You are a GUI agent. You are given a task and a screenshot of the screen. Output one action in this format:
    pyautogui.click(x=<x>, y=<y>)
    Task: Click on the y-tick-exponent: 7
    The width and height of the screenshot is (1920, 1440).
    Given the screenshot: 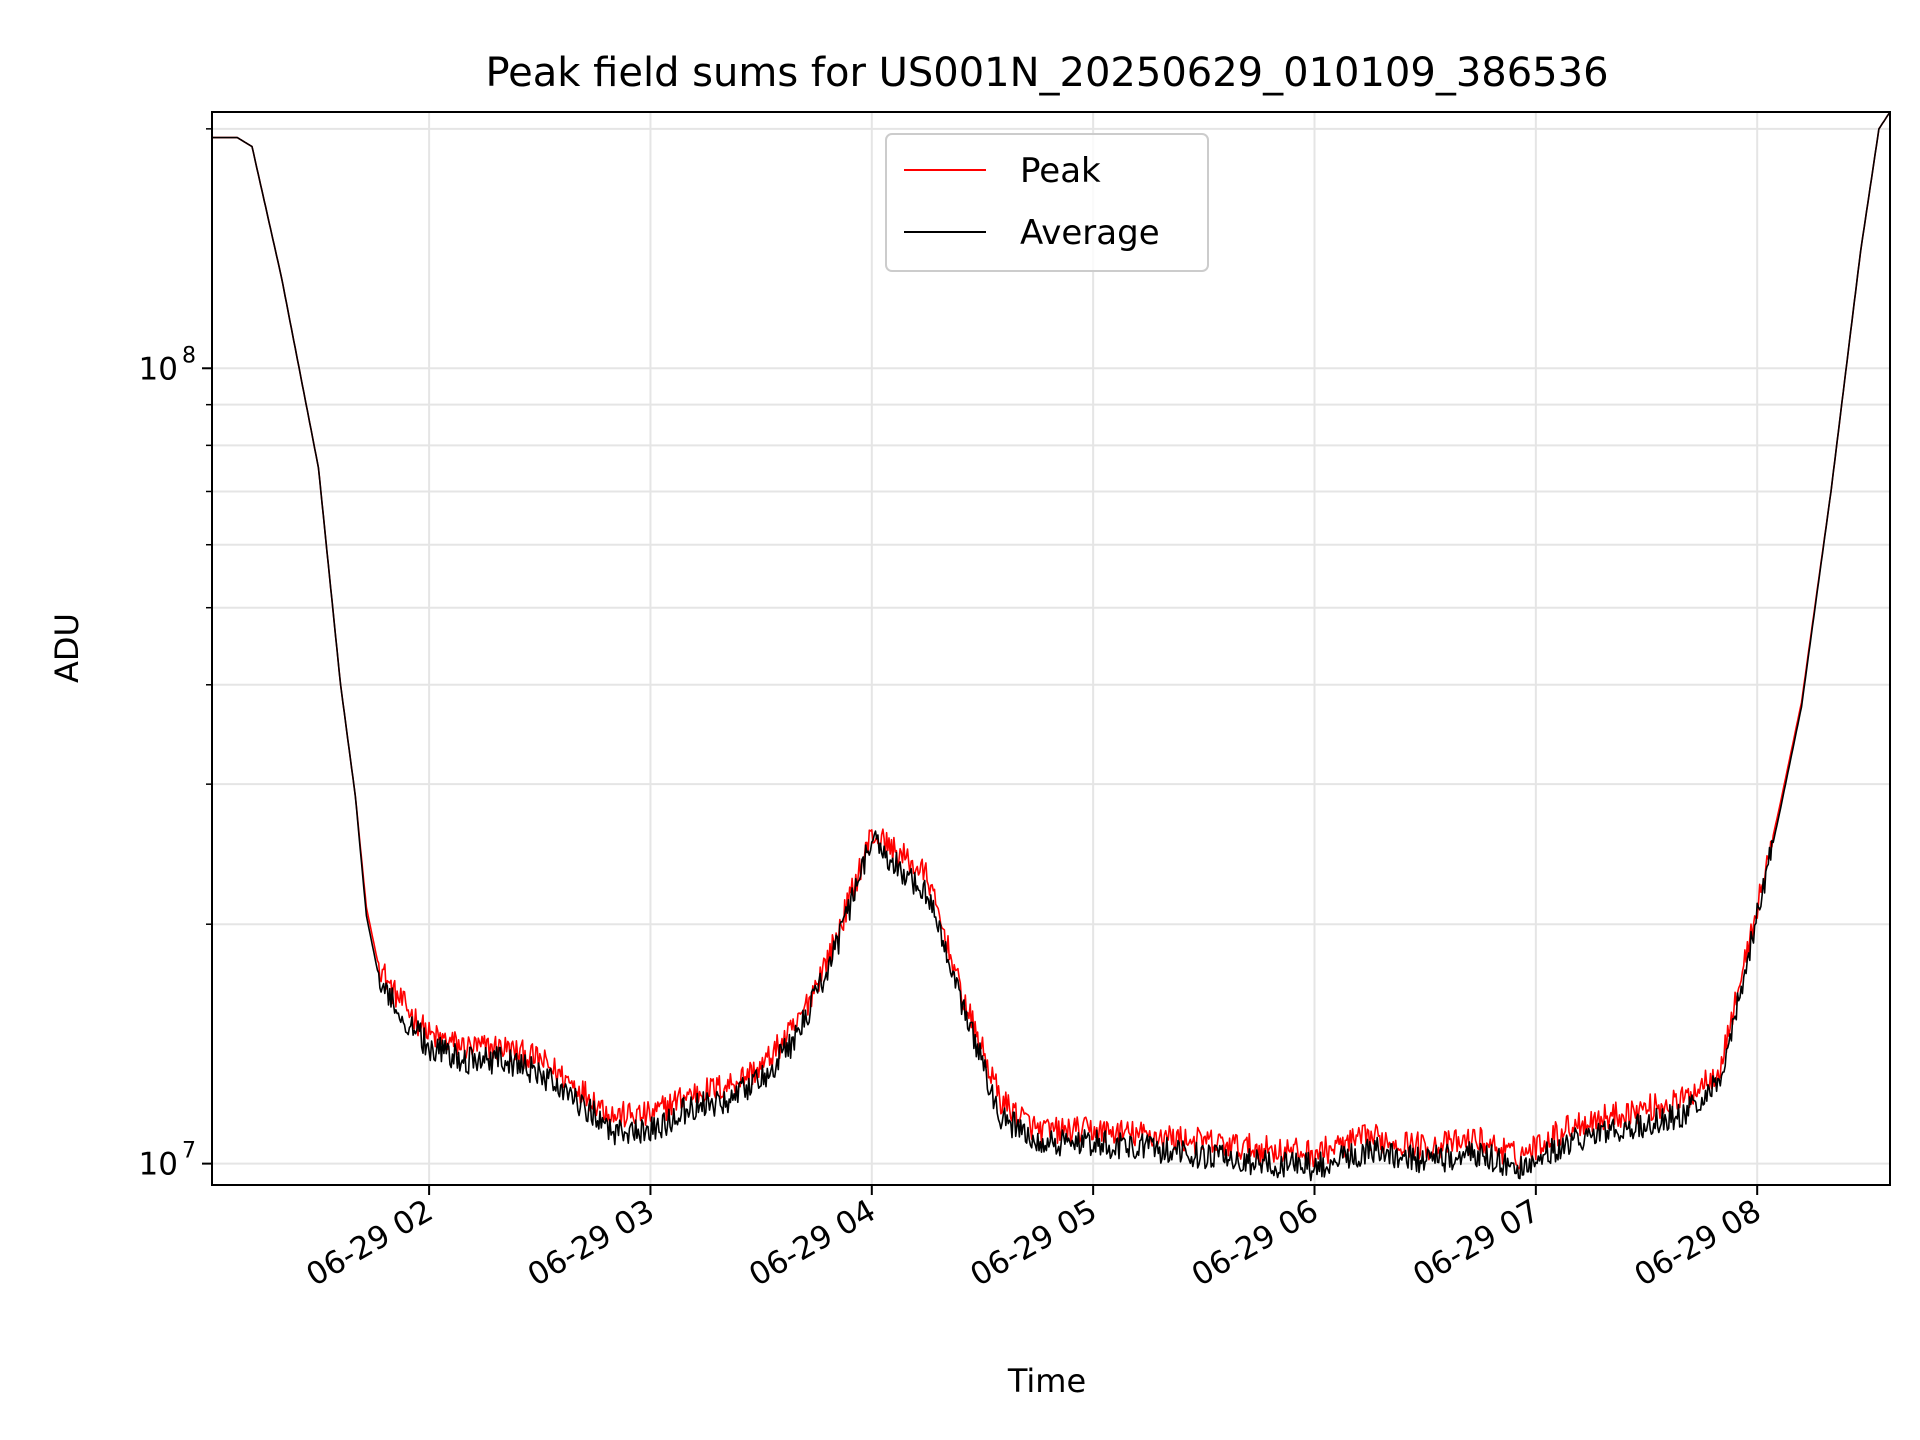 What is the action you would take?
    pyautogui.click(x=189, y=1151)
    